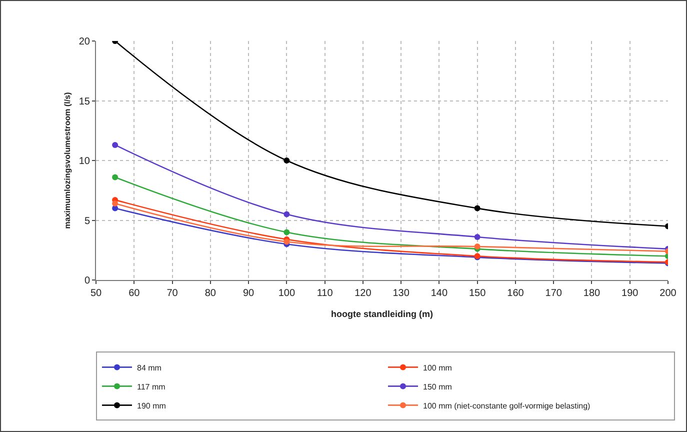 Image resolution: width=687 pixels, height=432 pixels. Describe the element at coordinates (630, 293) in the screenshot. I see `x-tick-label: 190` at that location.